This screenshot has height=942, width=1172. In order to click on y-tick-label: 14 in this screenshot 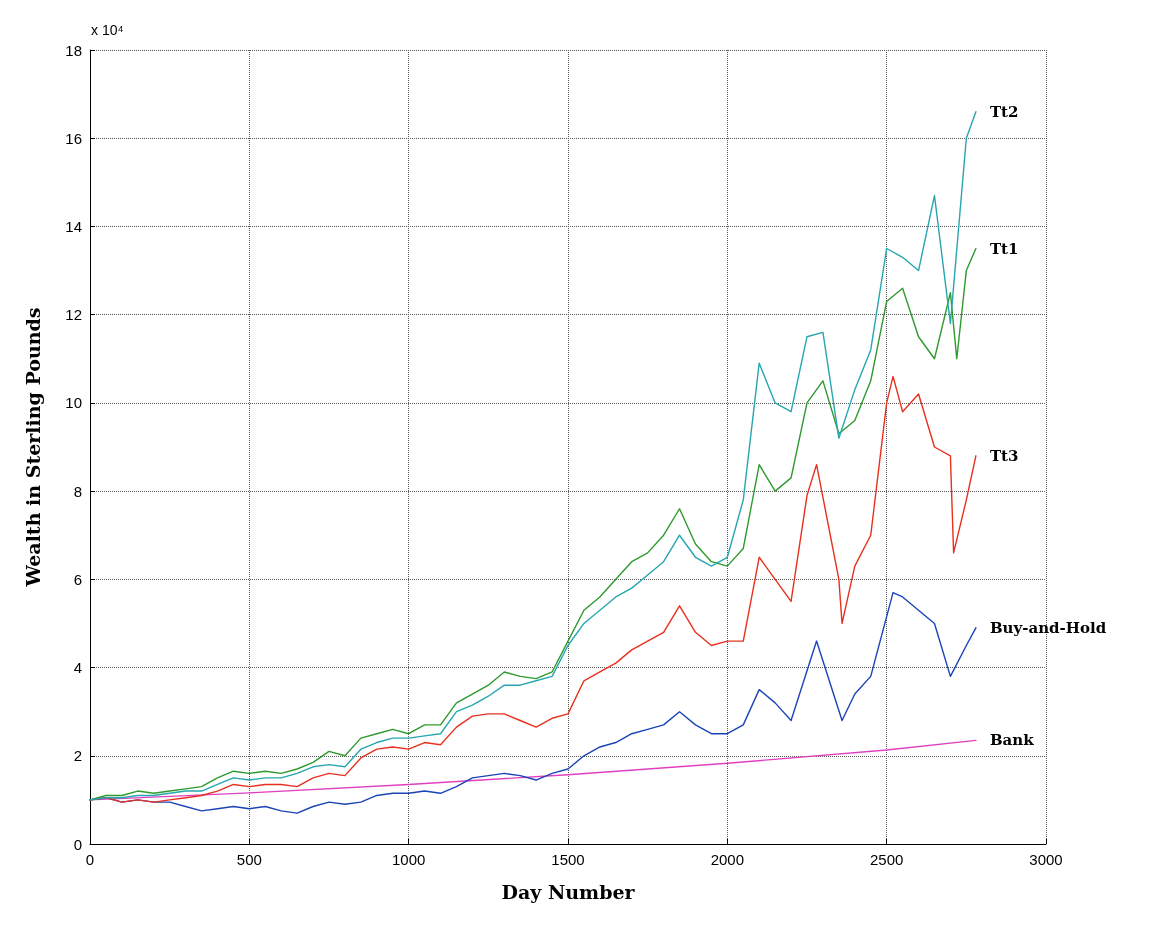, I will do `click(73, 226)`.